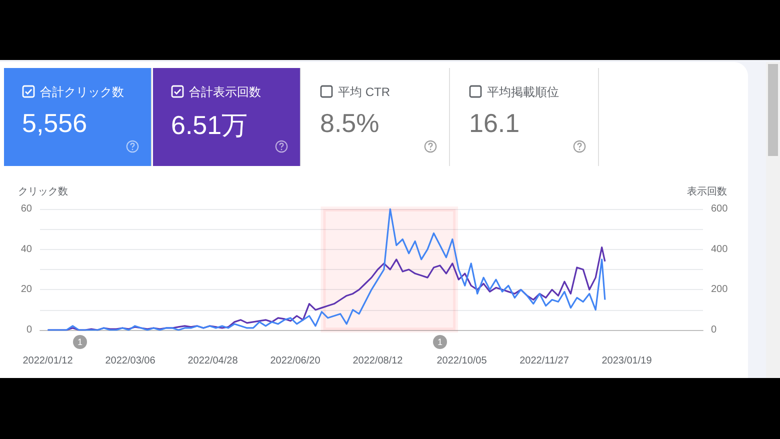 The height and width of the screenshot is (439, 780). I want to click on text: 16.1, so click(494, 123).